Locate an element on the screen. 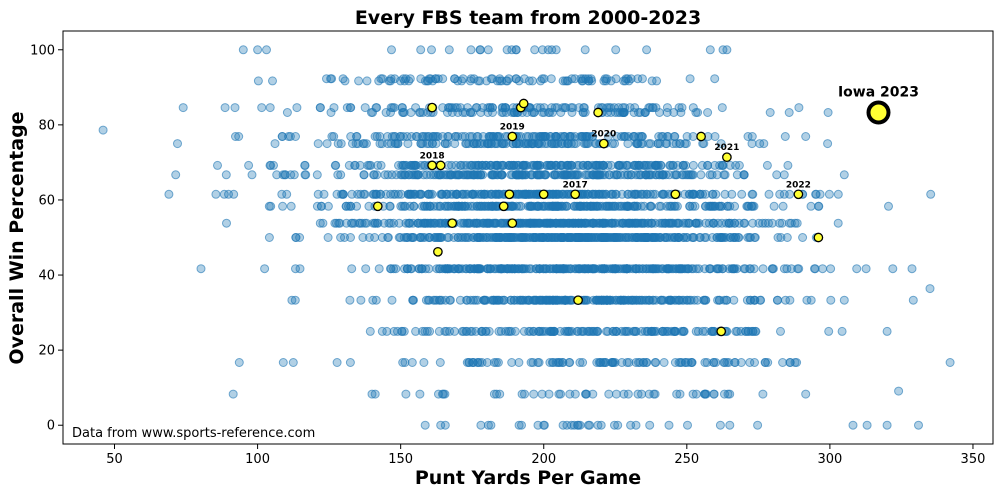  y-tick-label: 60 is located at coordinates (46, 200).